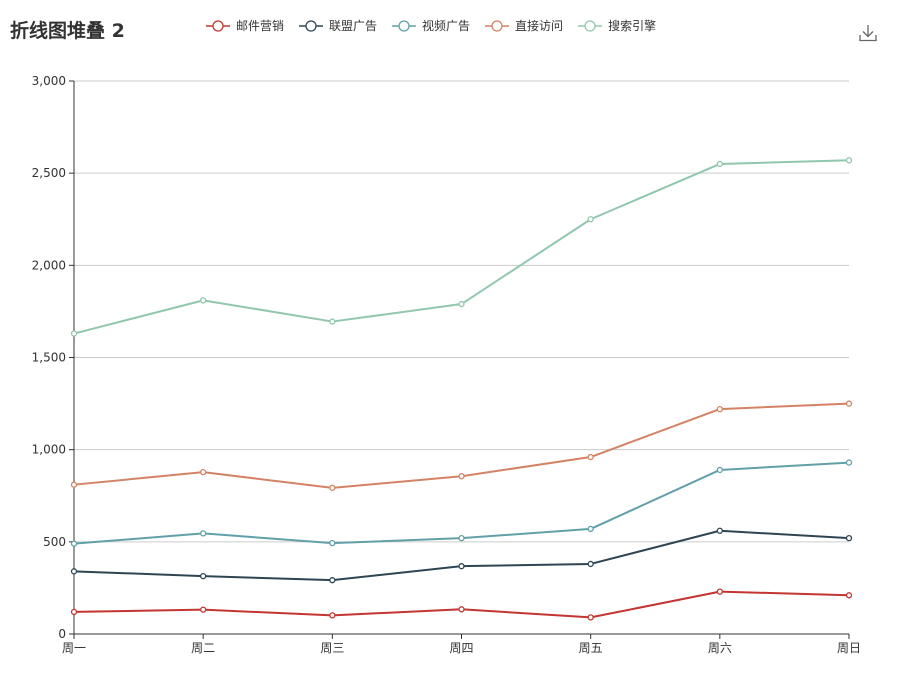 The image size is (909, 677). I want to click on legend-item: 视频广告, so click(430, 25).